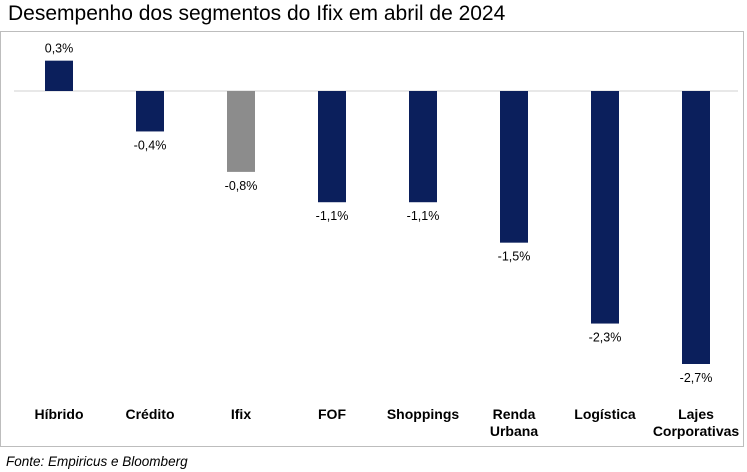 This screenshot has width=747, height=472. What do you see at coordinates (423, 216) in the screenshot?
I see `data-label-4: -1,1%` at bounding box center [423, 216].